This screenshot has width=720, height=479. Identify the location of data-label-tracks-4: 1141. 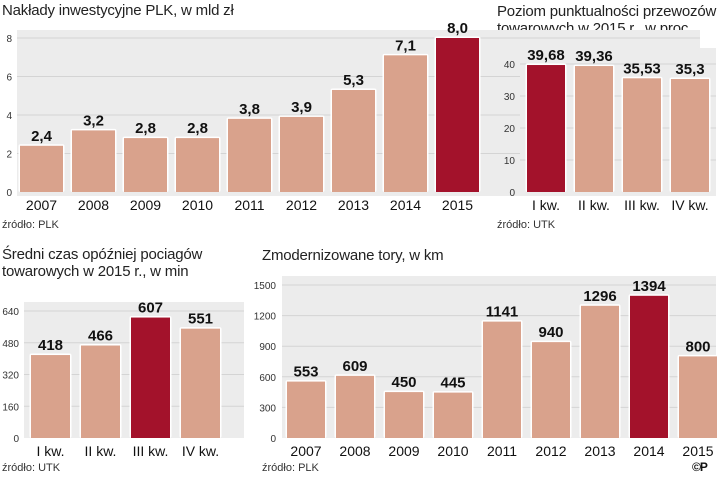
(502, 312).